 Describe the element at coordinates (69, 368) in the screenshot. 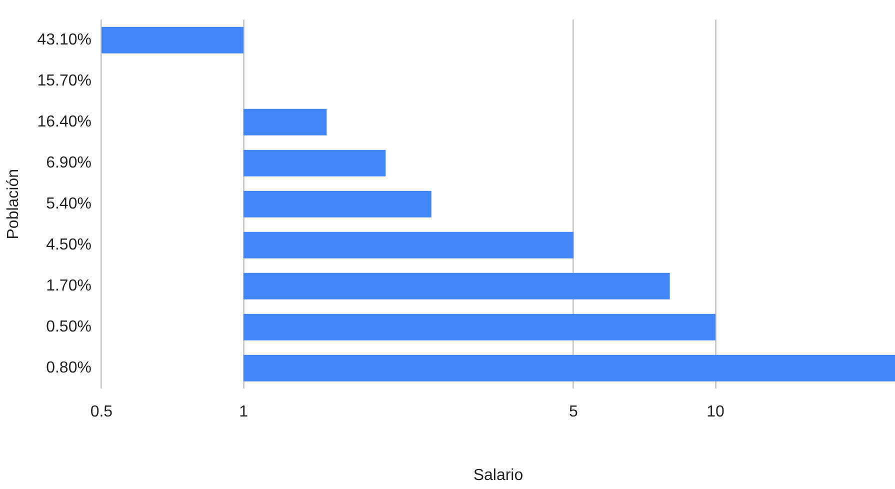

I see `y-tick-label: 0.80%` at that location.